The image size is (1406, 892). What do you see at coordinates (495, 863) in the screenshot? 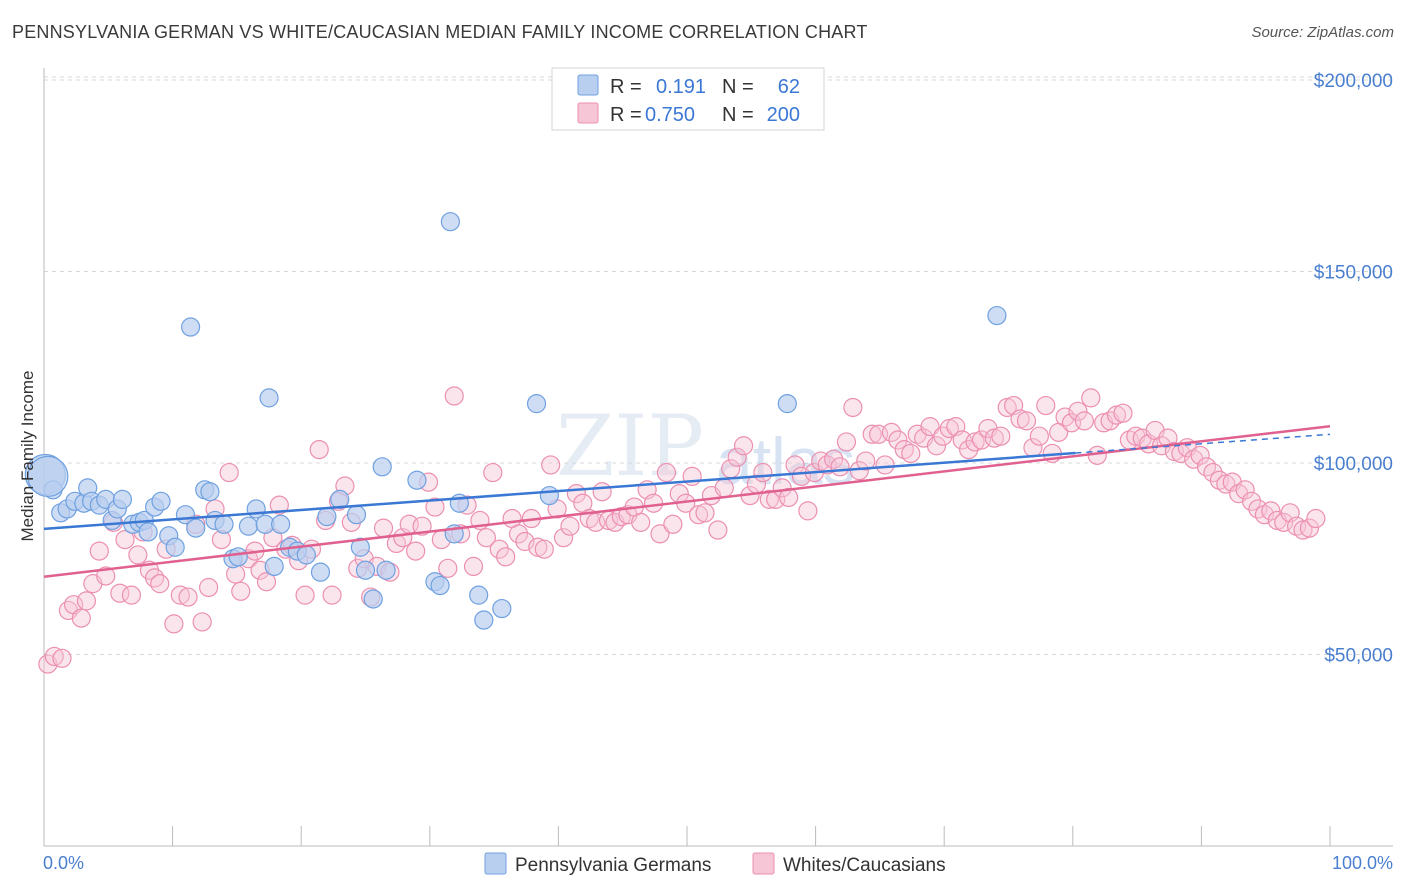
I see `bottom-legend-swatch-blue` at bounding box center [495, 863].